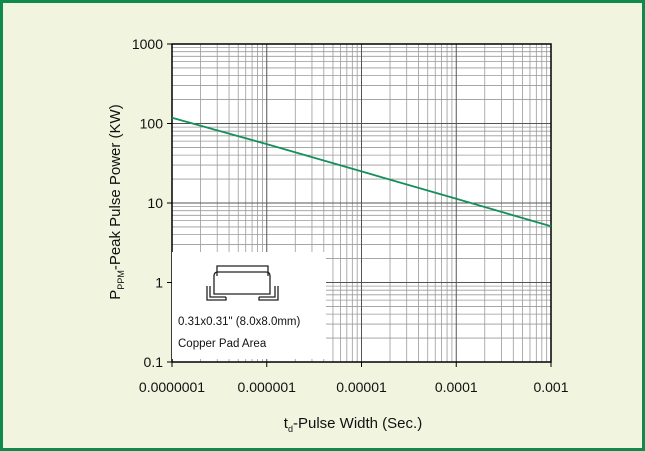  I want to click on copper-pad-inset: 0.31x0.31" (8.0x8.0mm) Copper Pad Area, so click(249, 305).